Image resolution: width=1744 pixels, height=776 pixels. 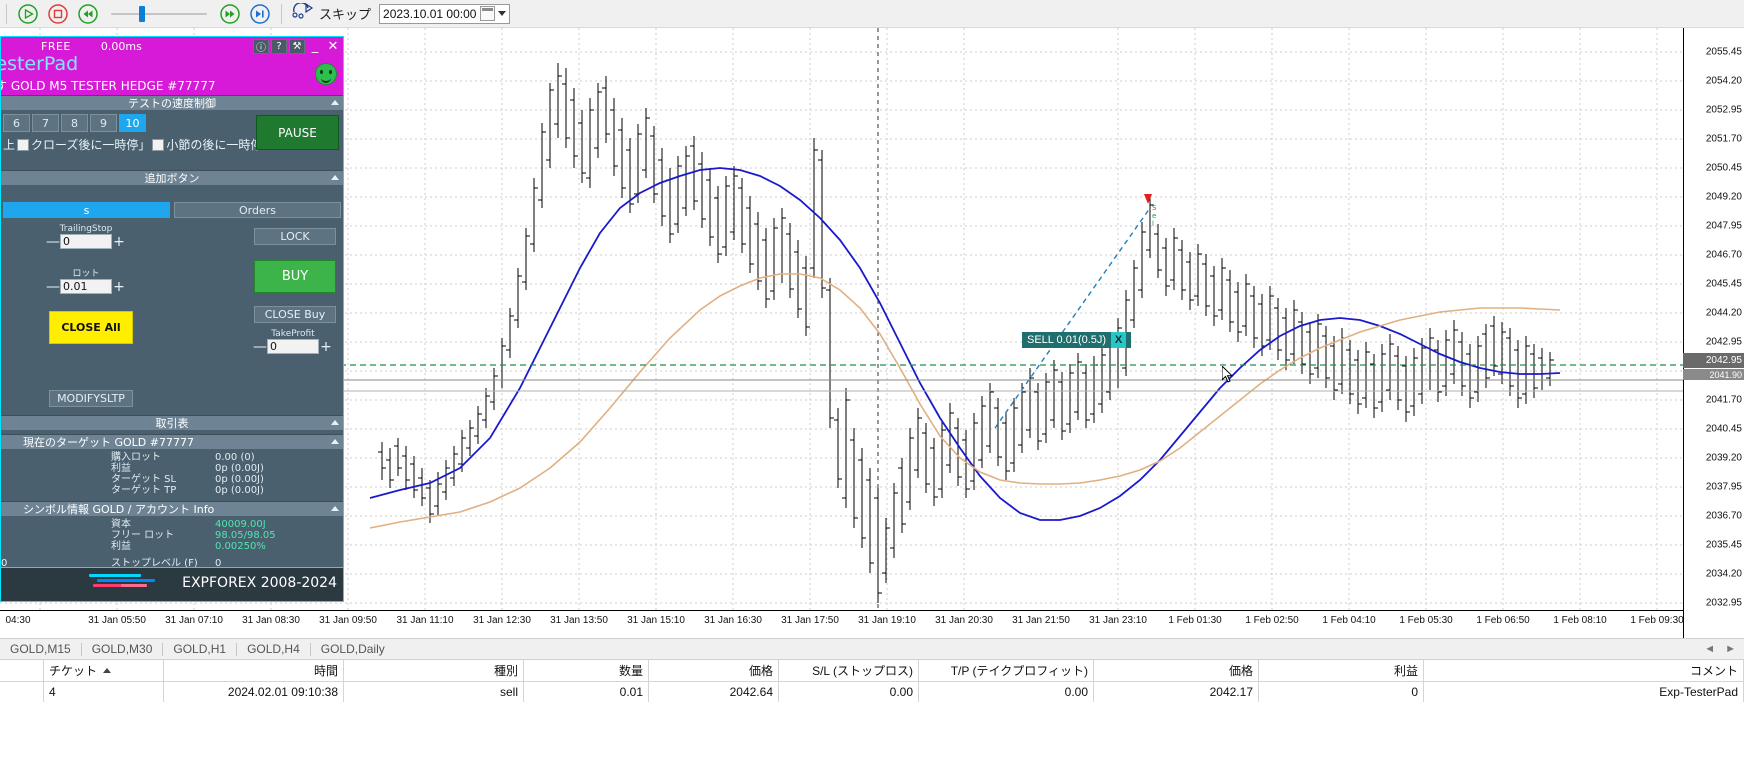 What do you see at coordinates (297, 132) in the screenshot?
I see `pause-button: PAUSE` at bounding box center [297, 132].